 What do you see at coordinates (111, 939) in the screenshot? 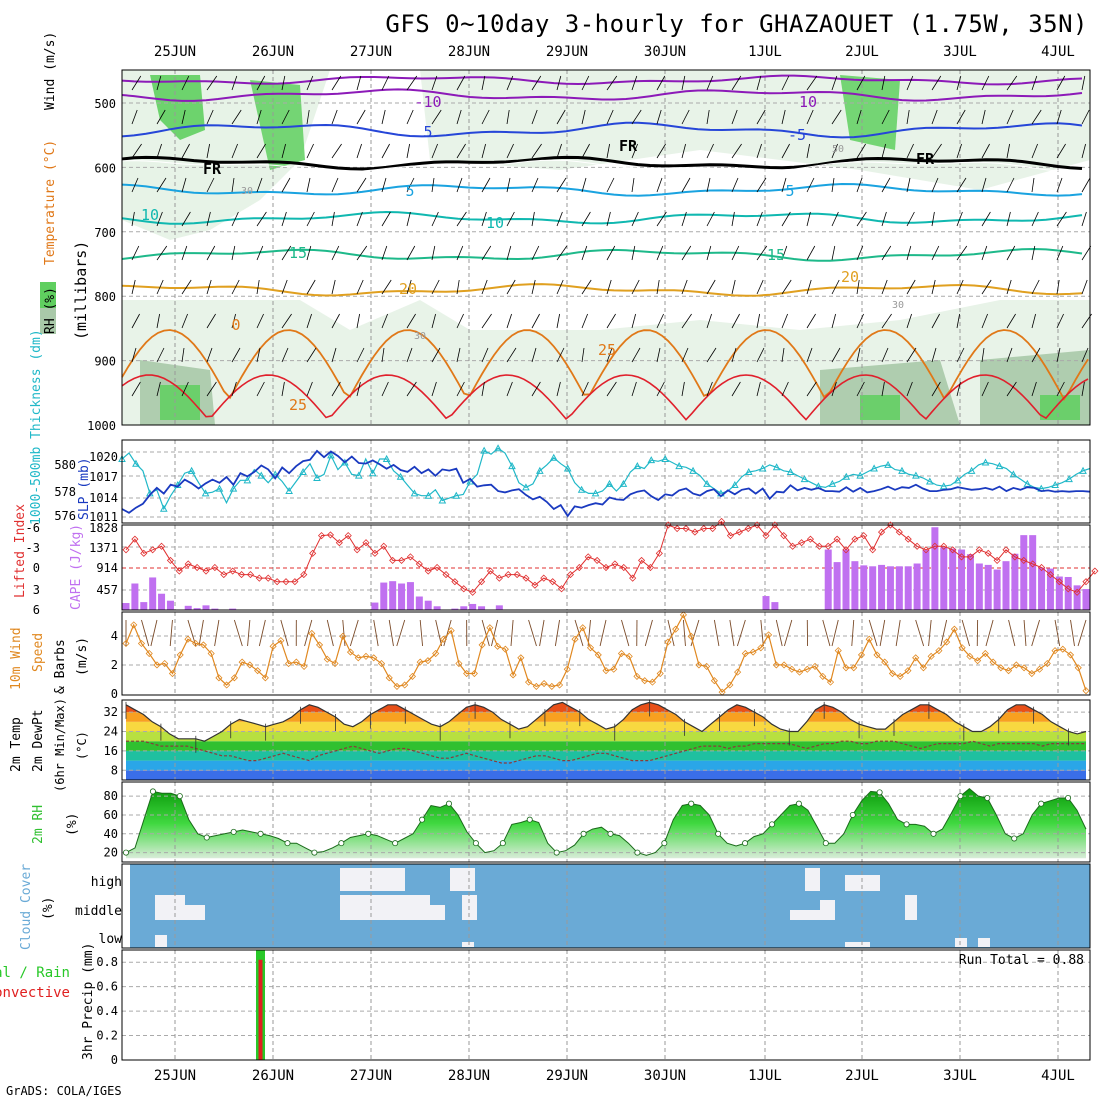
I see `cloud-level-label: low` at bounding box center [111, 939].